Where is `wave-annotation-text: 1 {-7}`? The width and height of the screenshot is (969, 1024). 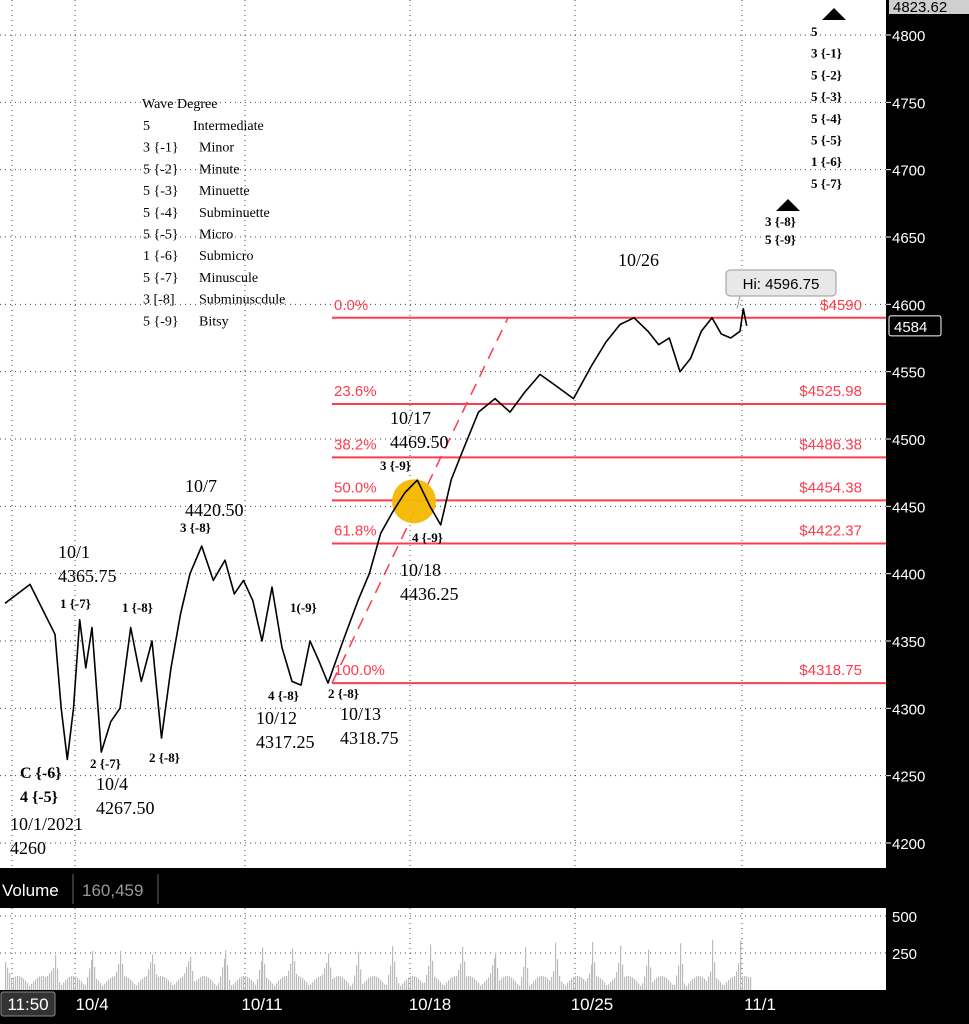 wave-annotation-text: 1 {-7} is located at coordinates (75, 603).